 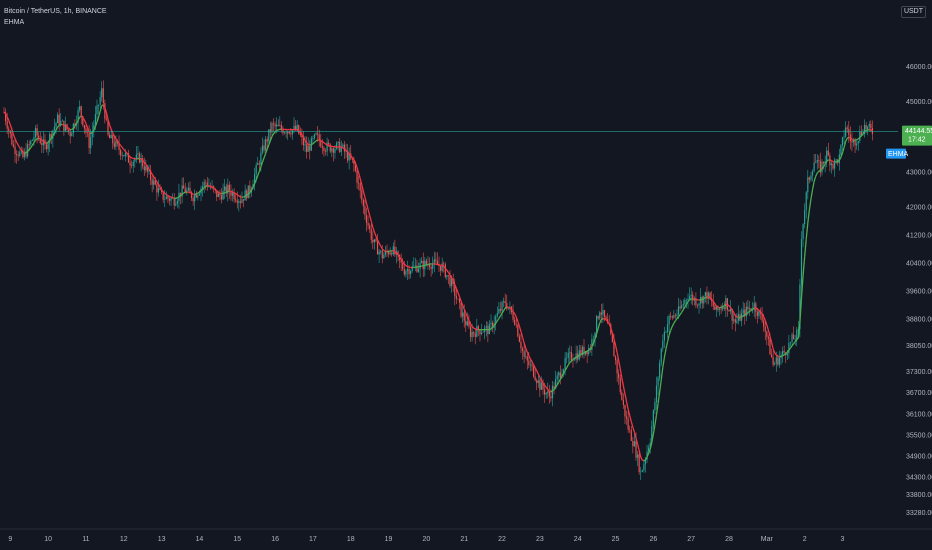 I want to click on indicator-name: EHMA, so click(x=14, y=22).